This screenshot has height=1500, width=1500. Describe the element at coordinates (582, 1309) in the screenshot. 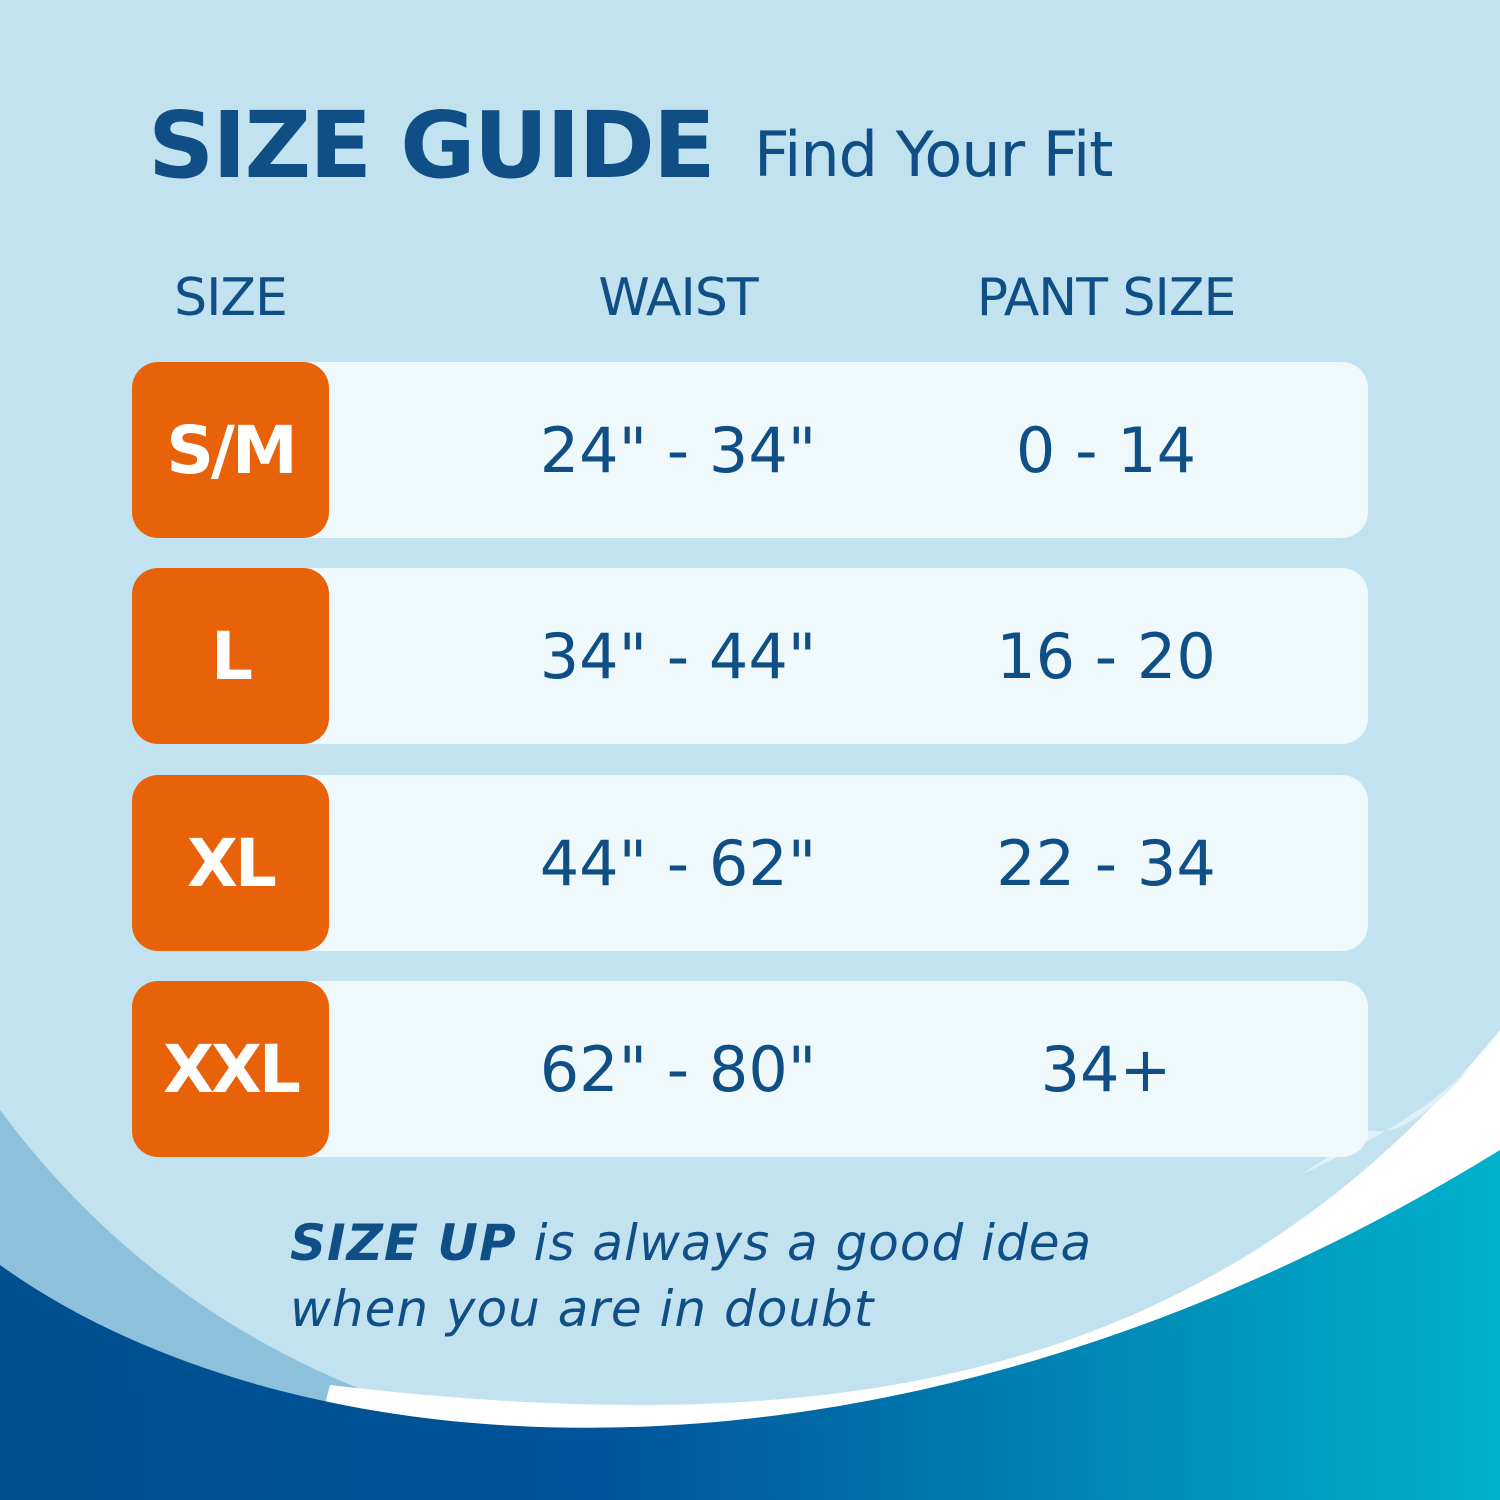

I see `note-line2: when you are in doubt` at that location.